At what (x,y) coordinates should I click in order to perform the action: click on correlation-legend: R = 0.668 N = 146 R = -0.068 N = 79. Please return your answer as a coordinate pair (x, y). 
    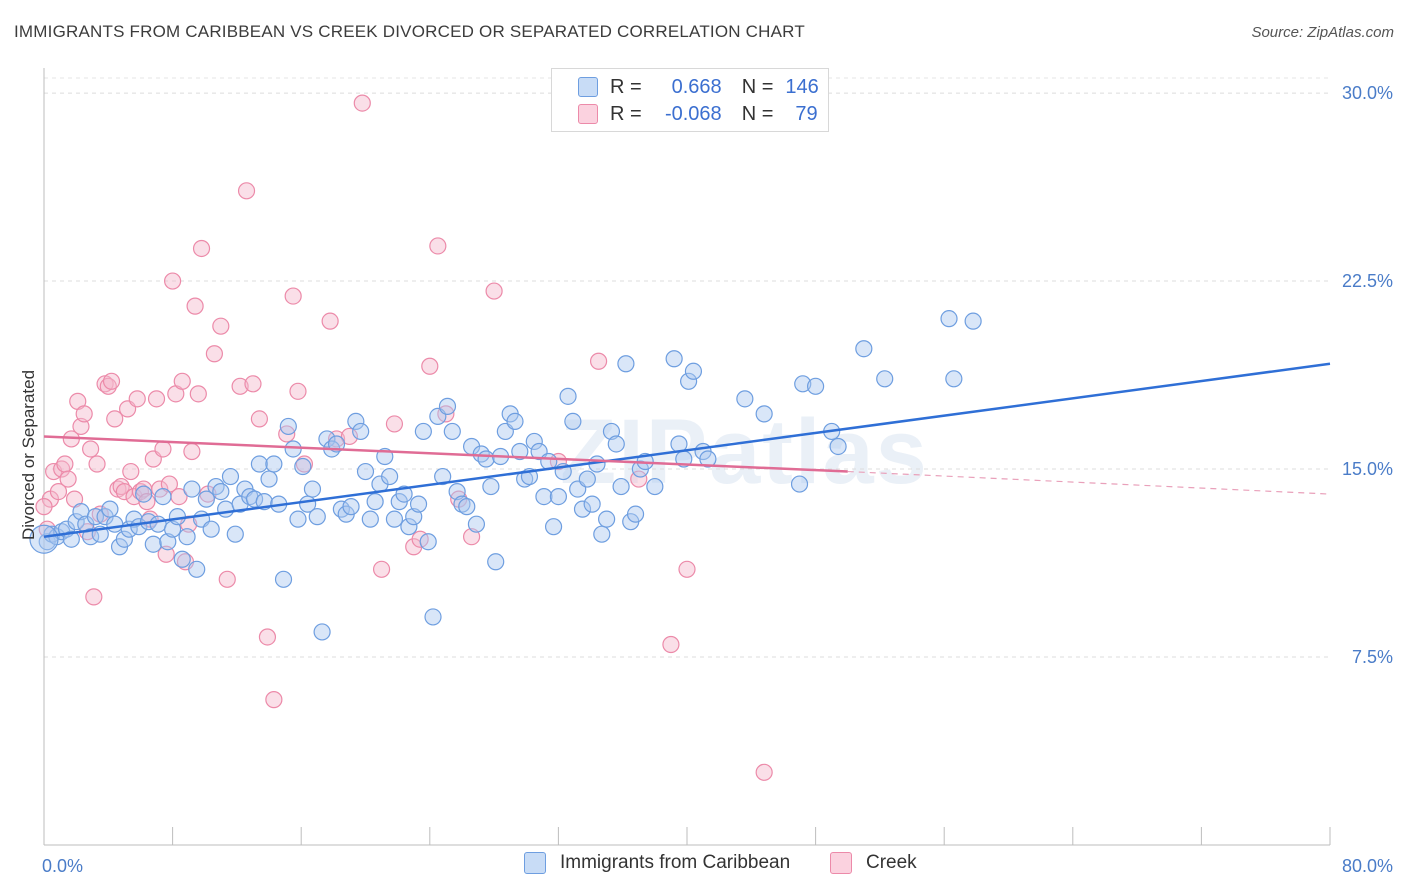
    Looking at the image, I should click on (690, 100).